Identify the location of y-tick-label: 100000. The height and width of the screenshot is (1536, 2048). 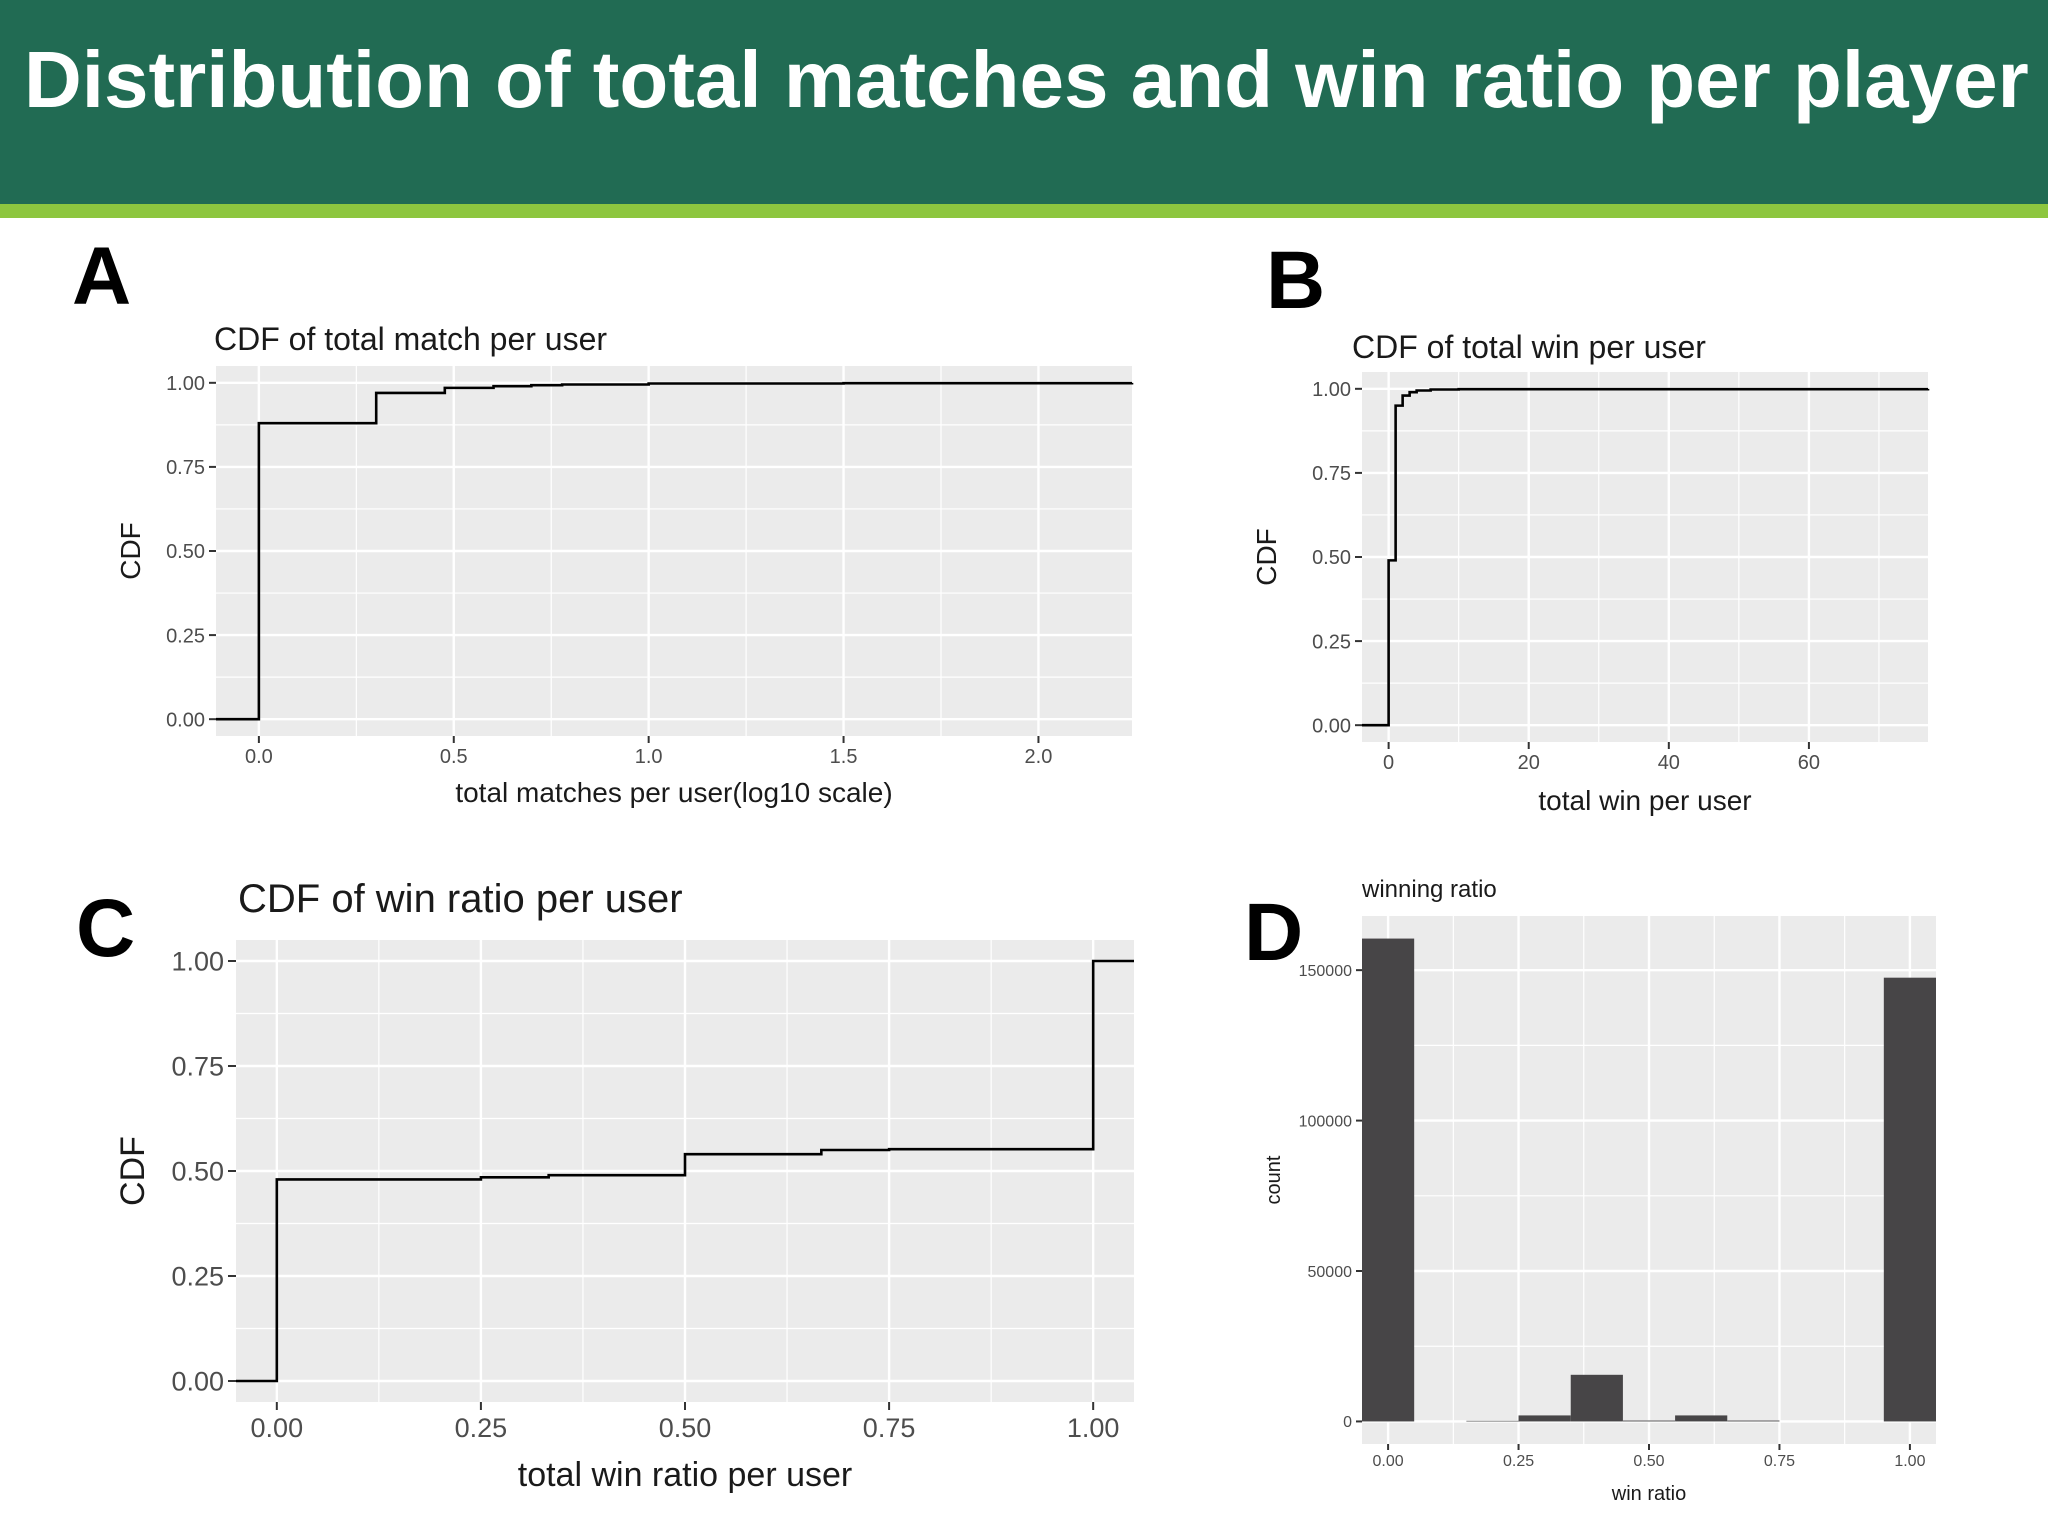
(1325, 1121).